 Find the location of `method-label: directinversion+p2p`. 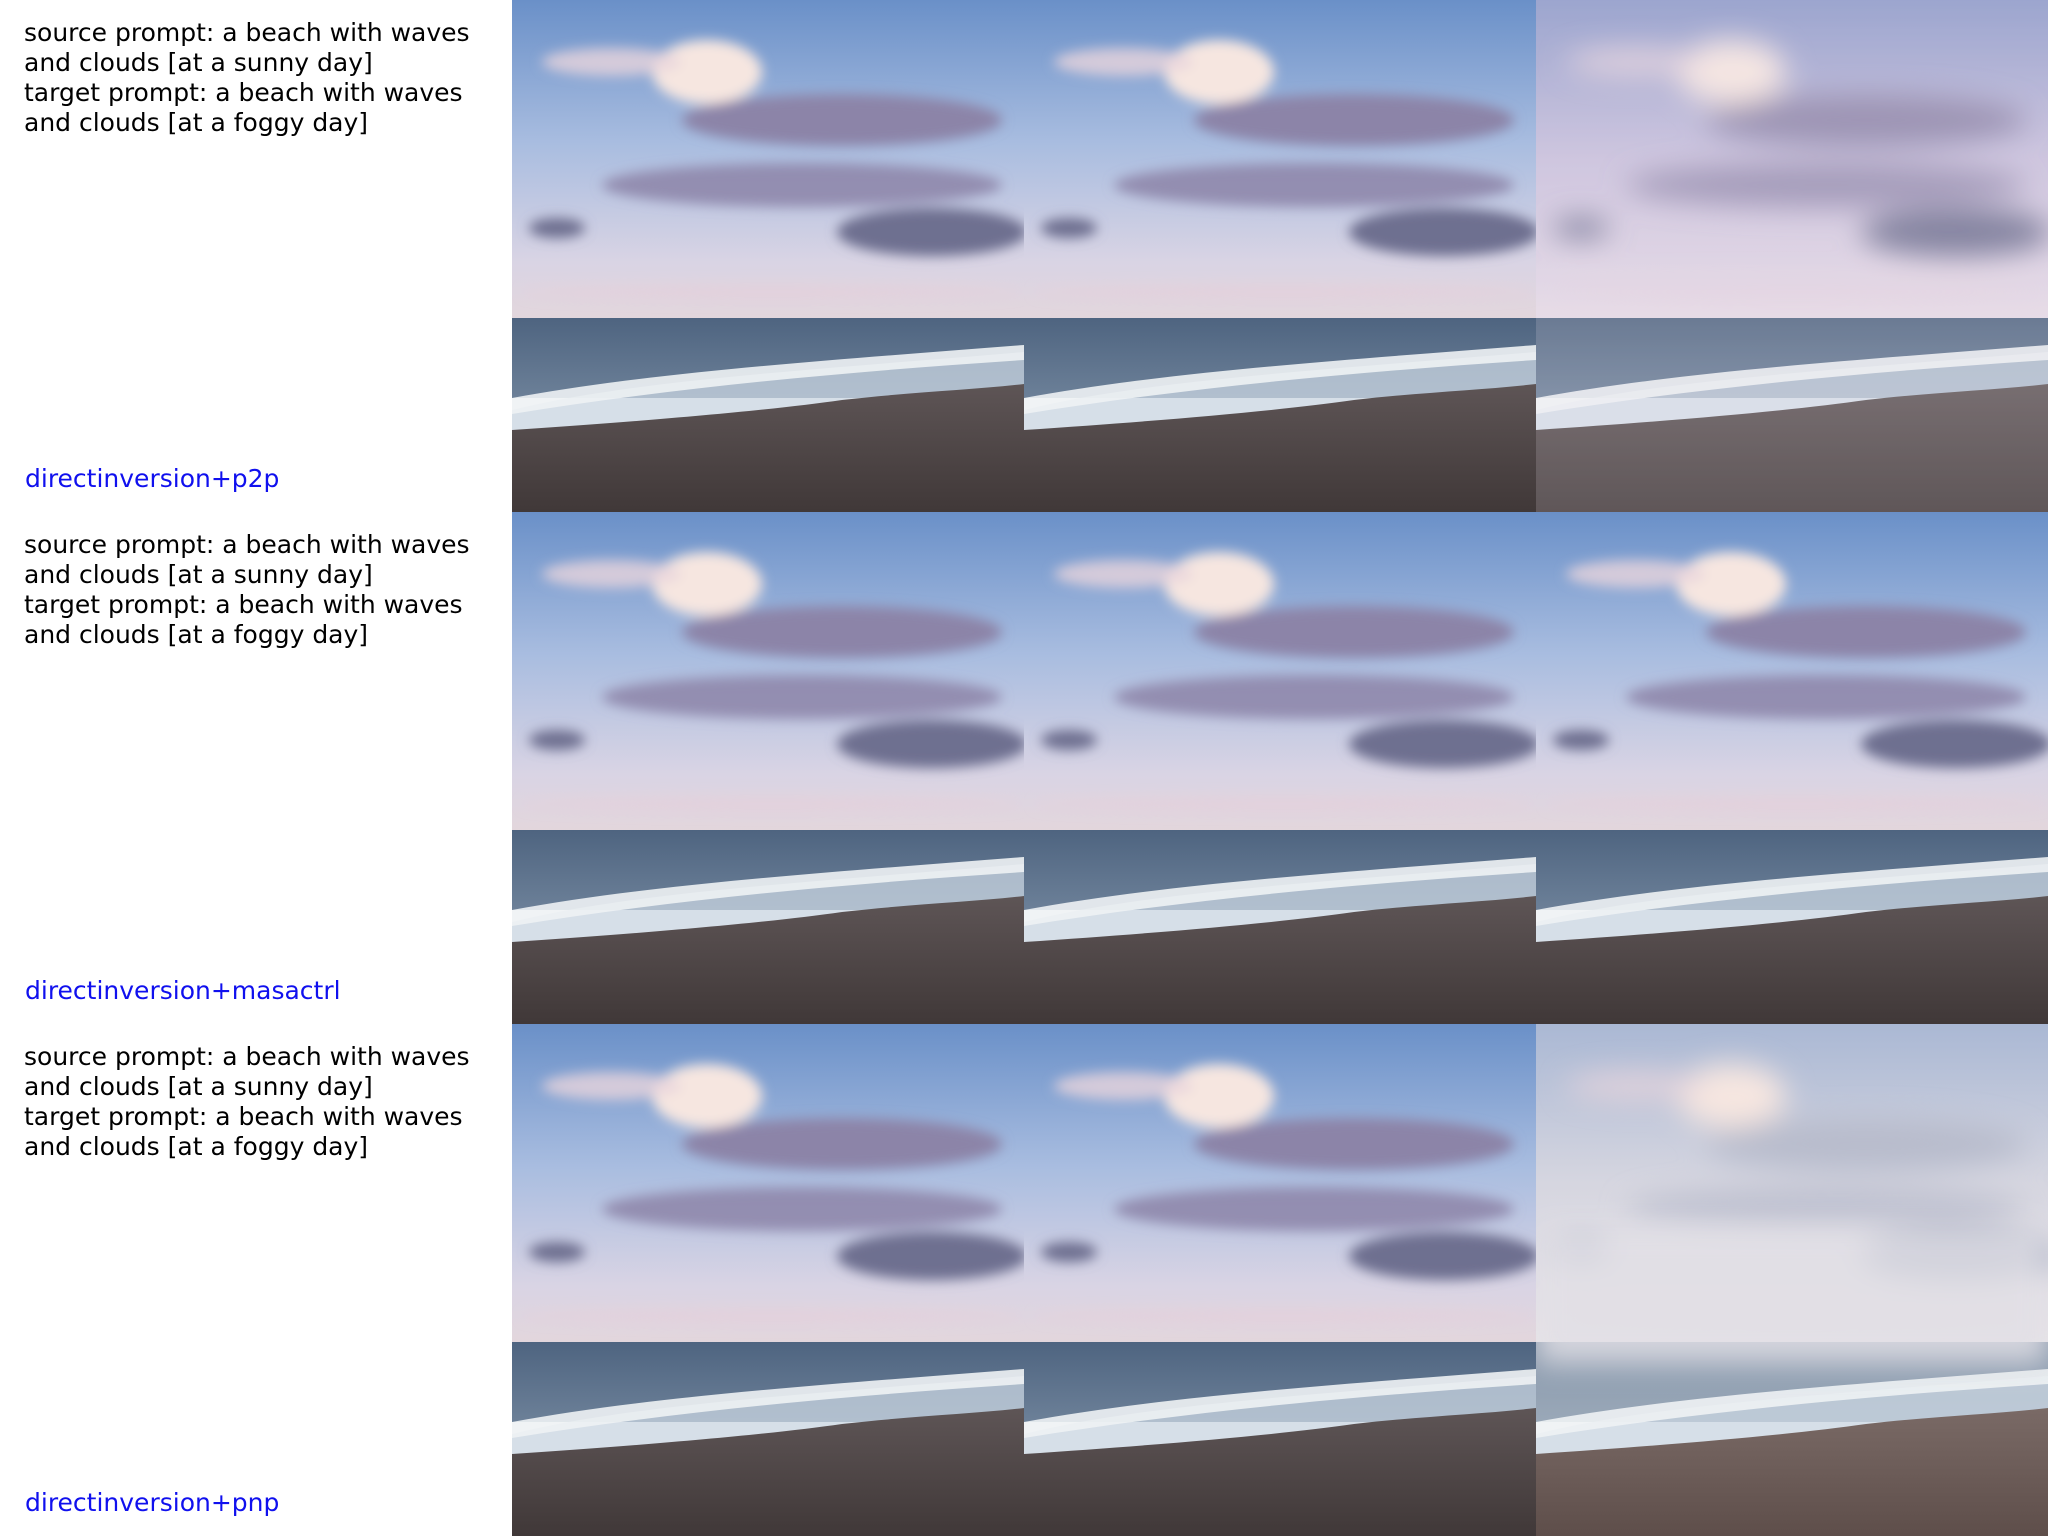

method-label: directinversion+p2p is located at coordinates (152, 478).